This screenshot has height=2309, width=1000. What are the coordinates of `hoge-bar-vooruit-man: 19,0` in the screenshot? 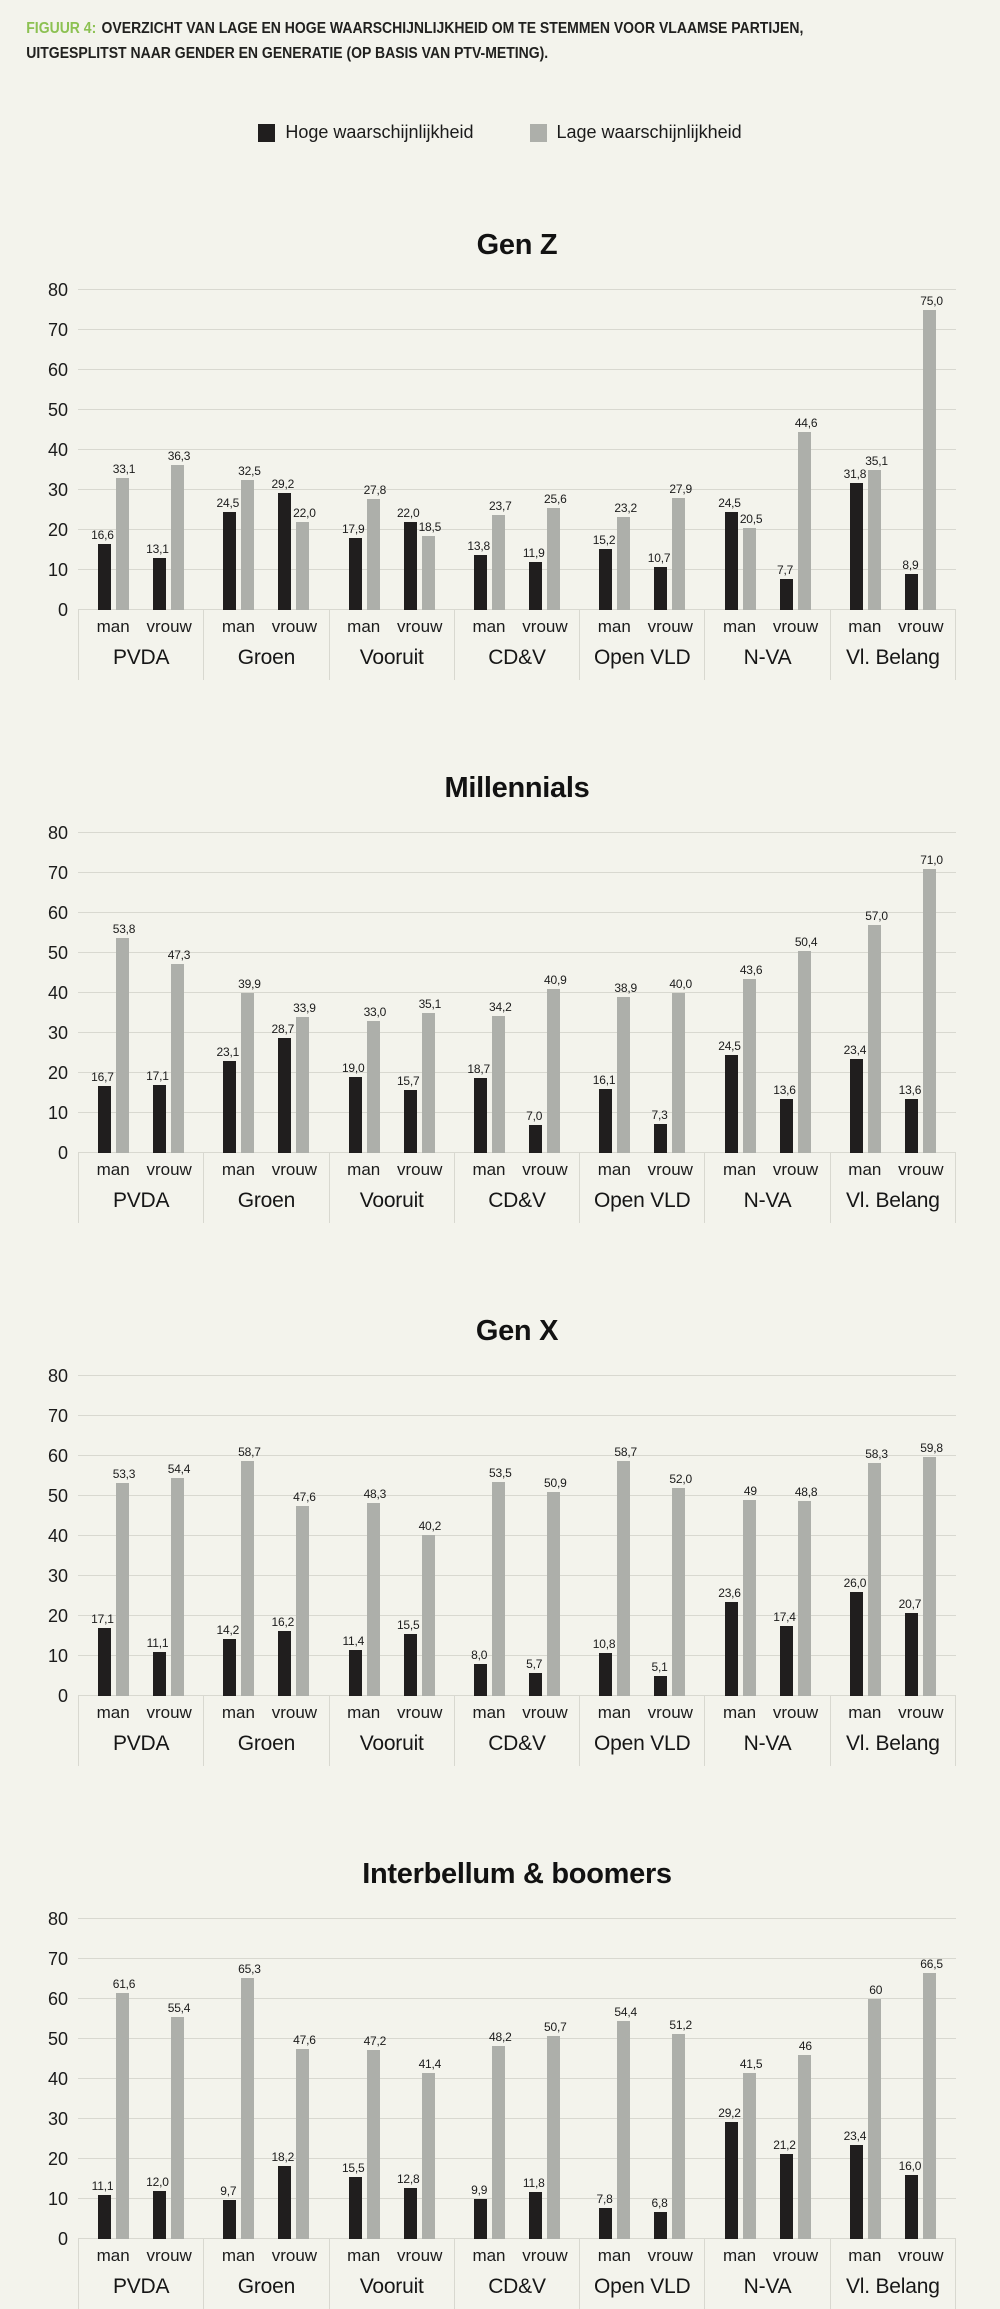 It's located at (353, 1107).